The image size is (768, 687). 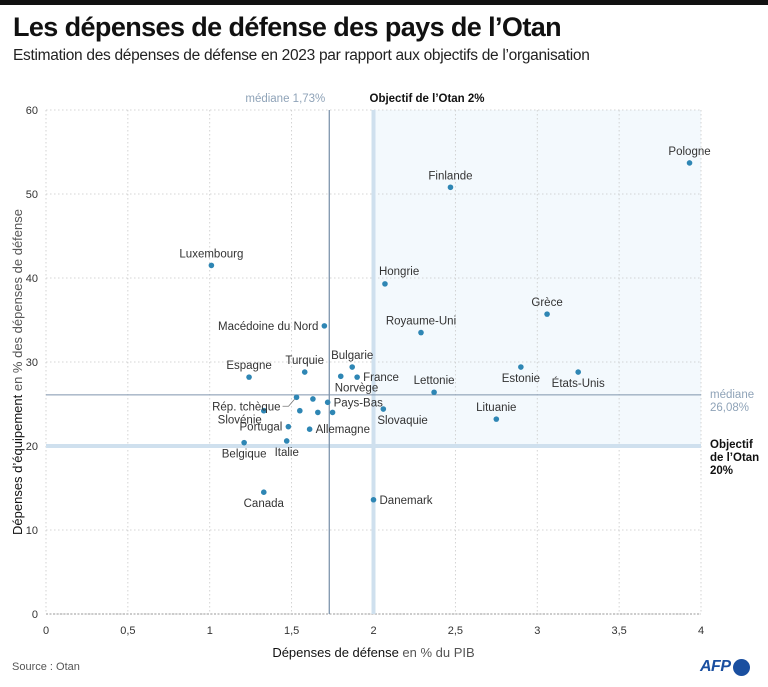 I want to click on point-danemark, so click(x=373, y=499).